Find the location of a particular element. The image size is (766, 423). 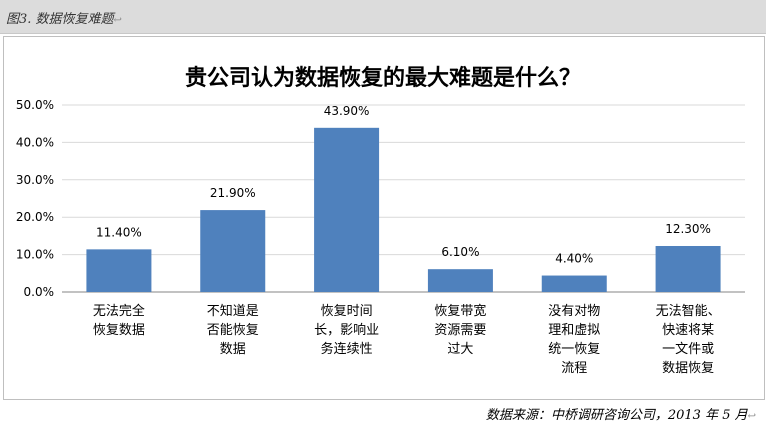

y-axis-ticks: 0.0% 10.0% 20.0% 30.0% 40.0% 50.0% is located at coordinates (35, 198).